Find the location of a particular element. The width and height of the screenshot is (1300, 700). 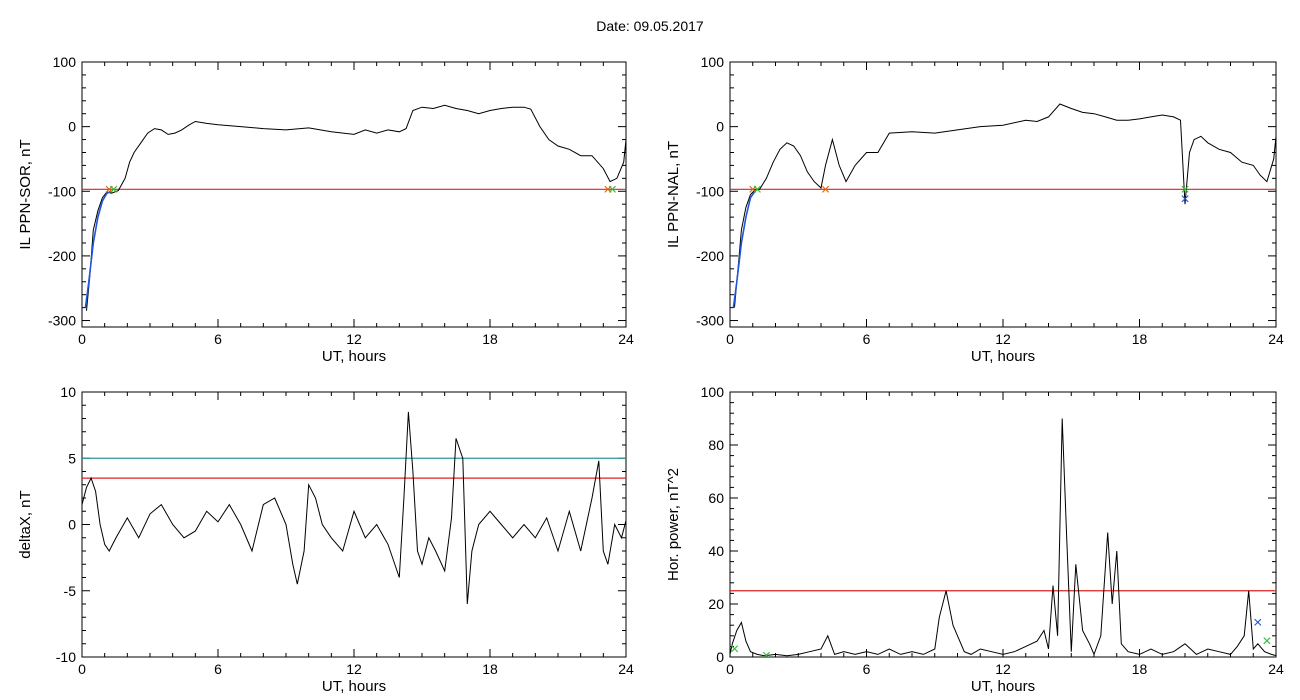

plot-area is located at coordinates (354, 508).